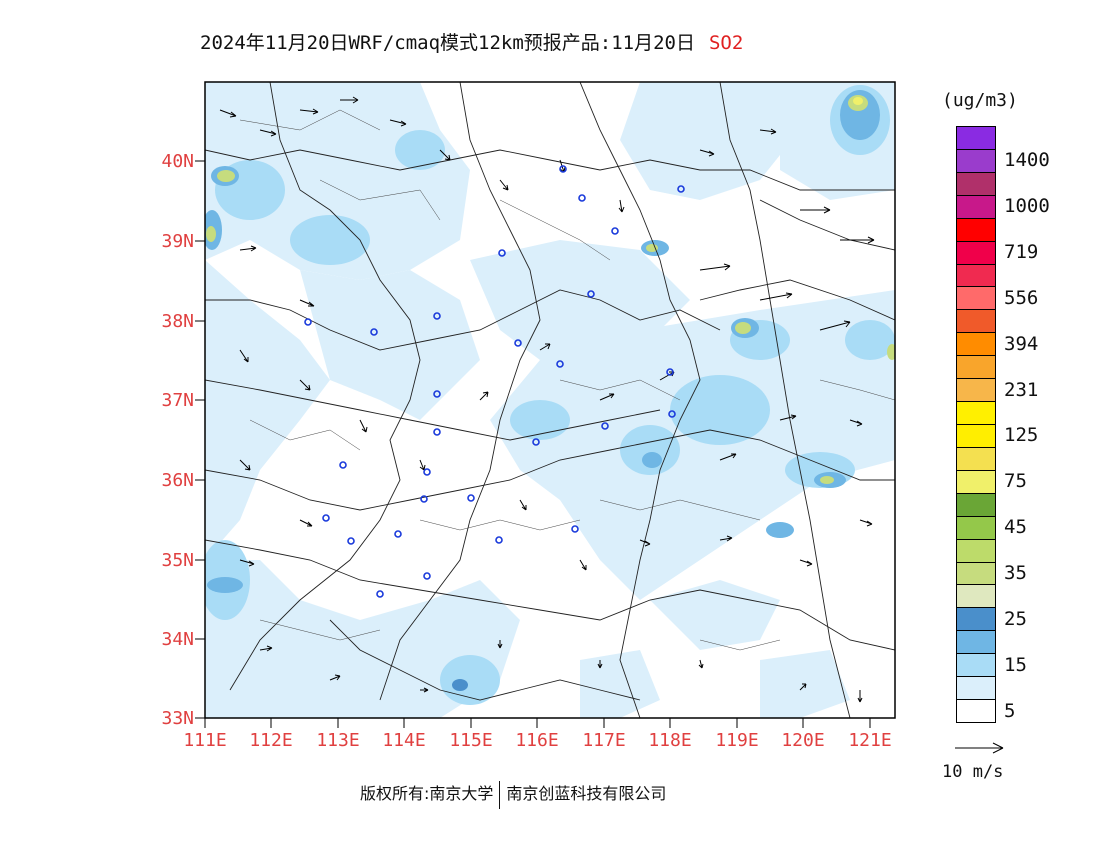 This screenshot has width=1100, height=850. Describe the element at coordinates (500, 794) in the screenshot. I see `footer-divider` at that location.